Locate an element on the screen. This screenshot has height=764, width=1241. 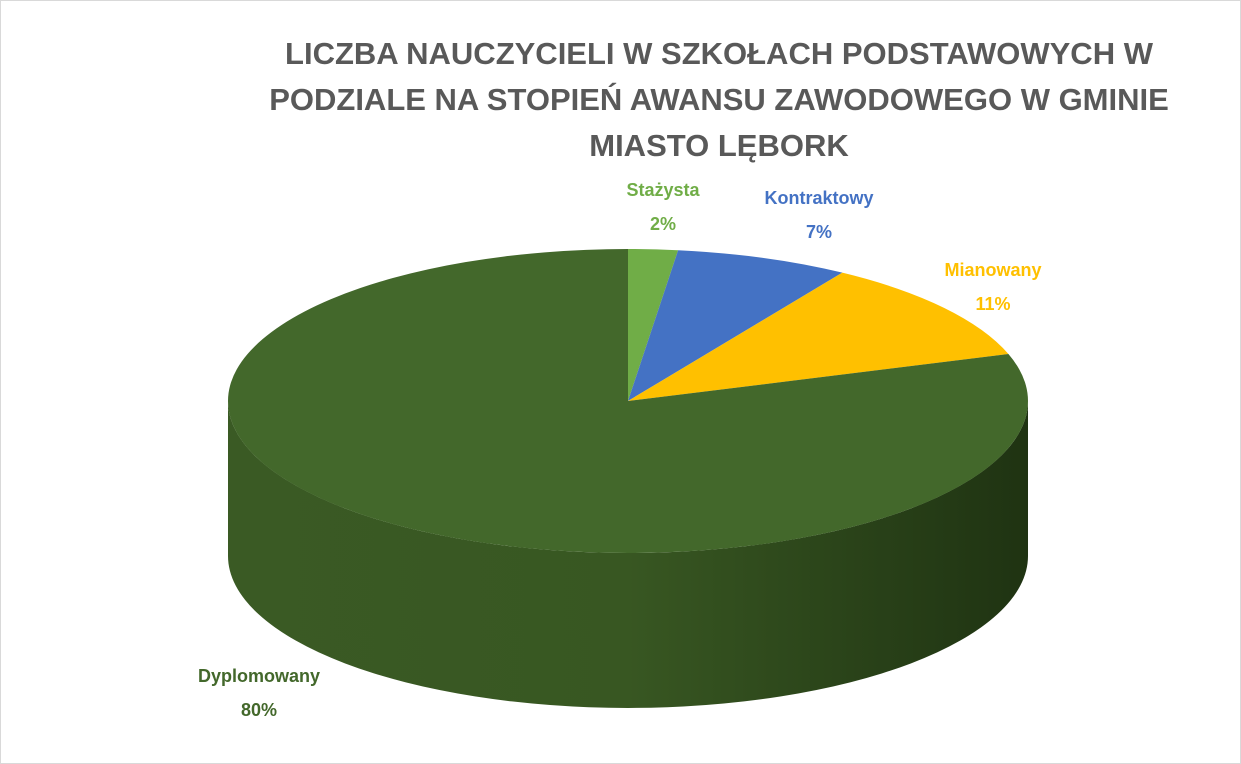
slice-label: Kontraktowy is located at coordinates (818, 198).